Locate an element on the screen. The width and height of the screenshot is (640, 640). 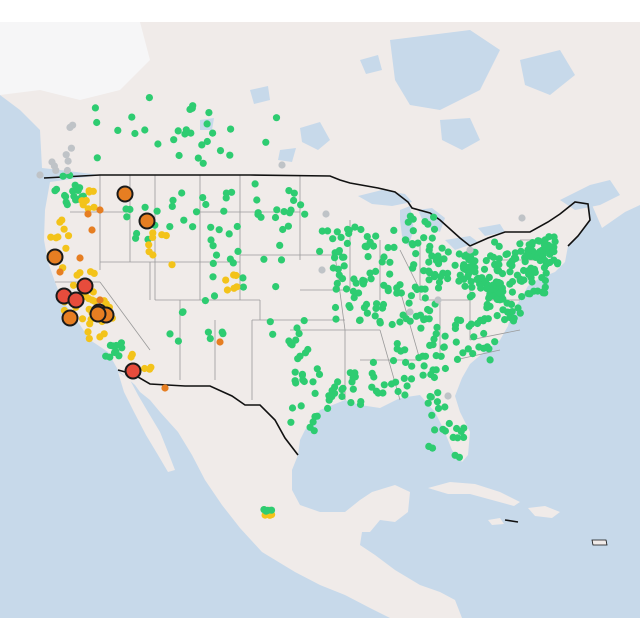
highlight-marker-usg is located at coordinates (98, 314).